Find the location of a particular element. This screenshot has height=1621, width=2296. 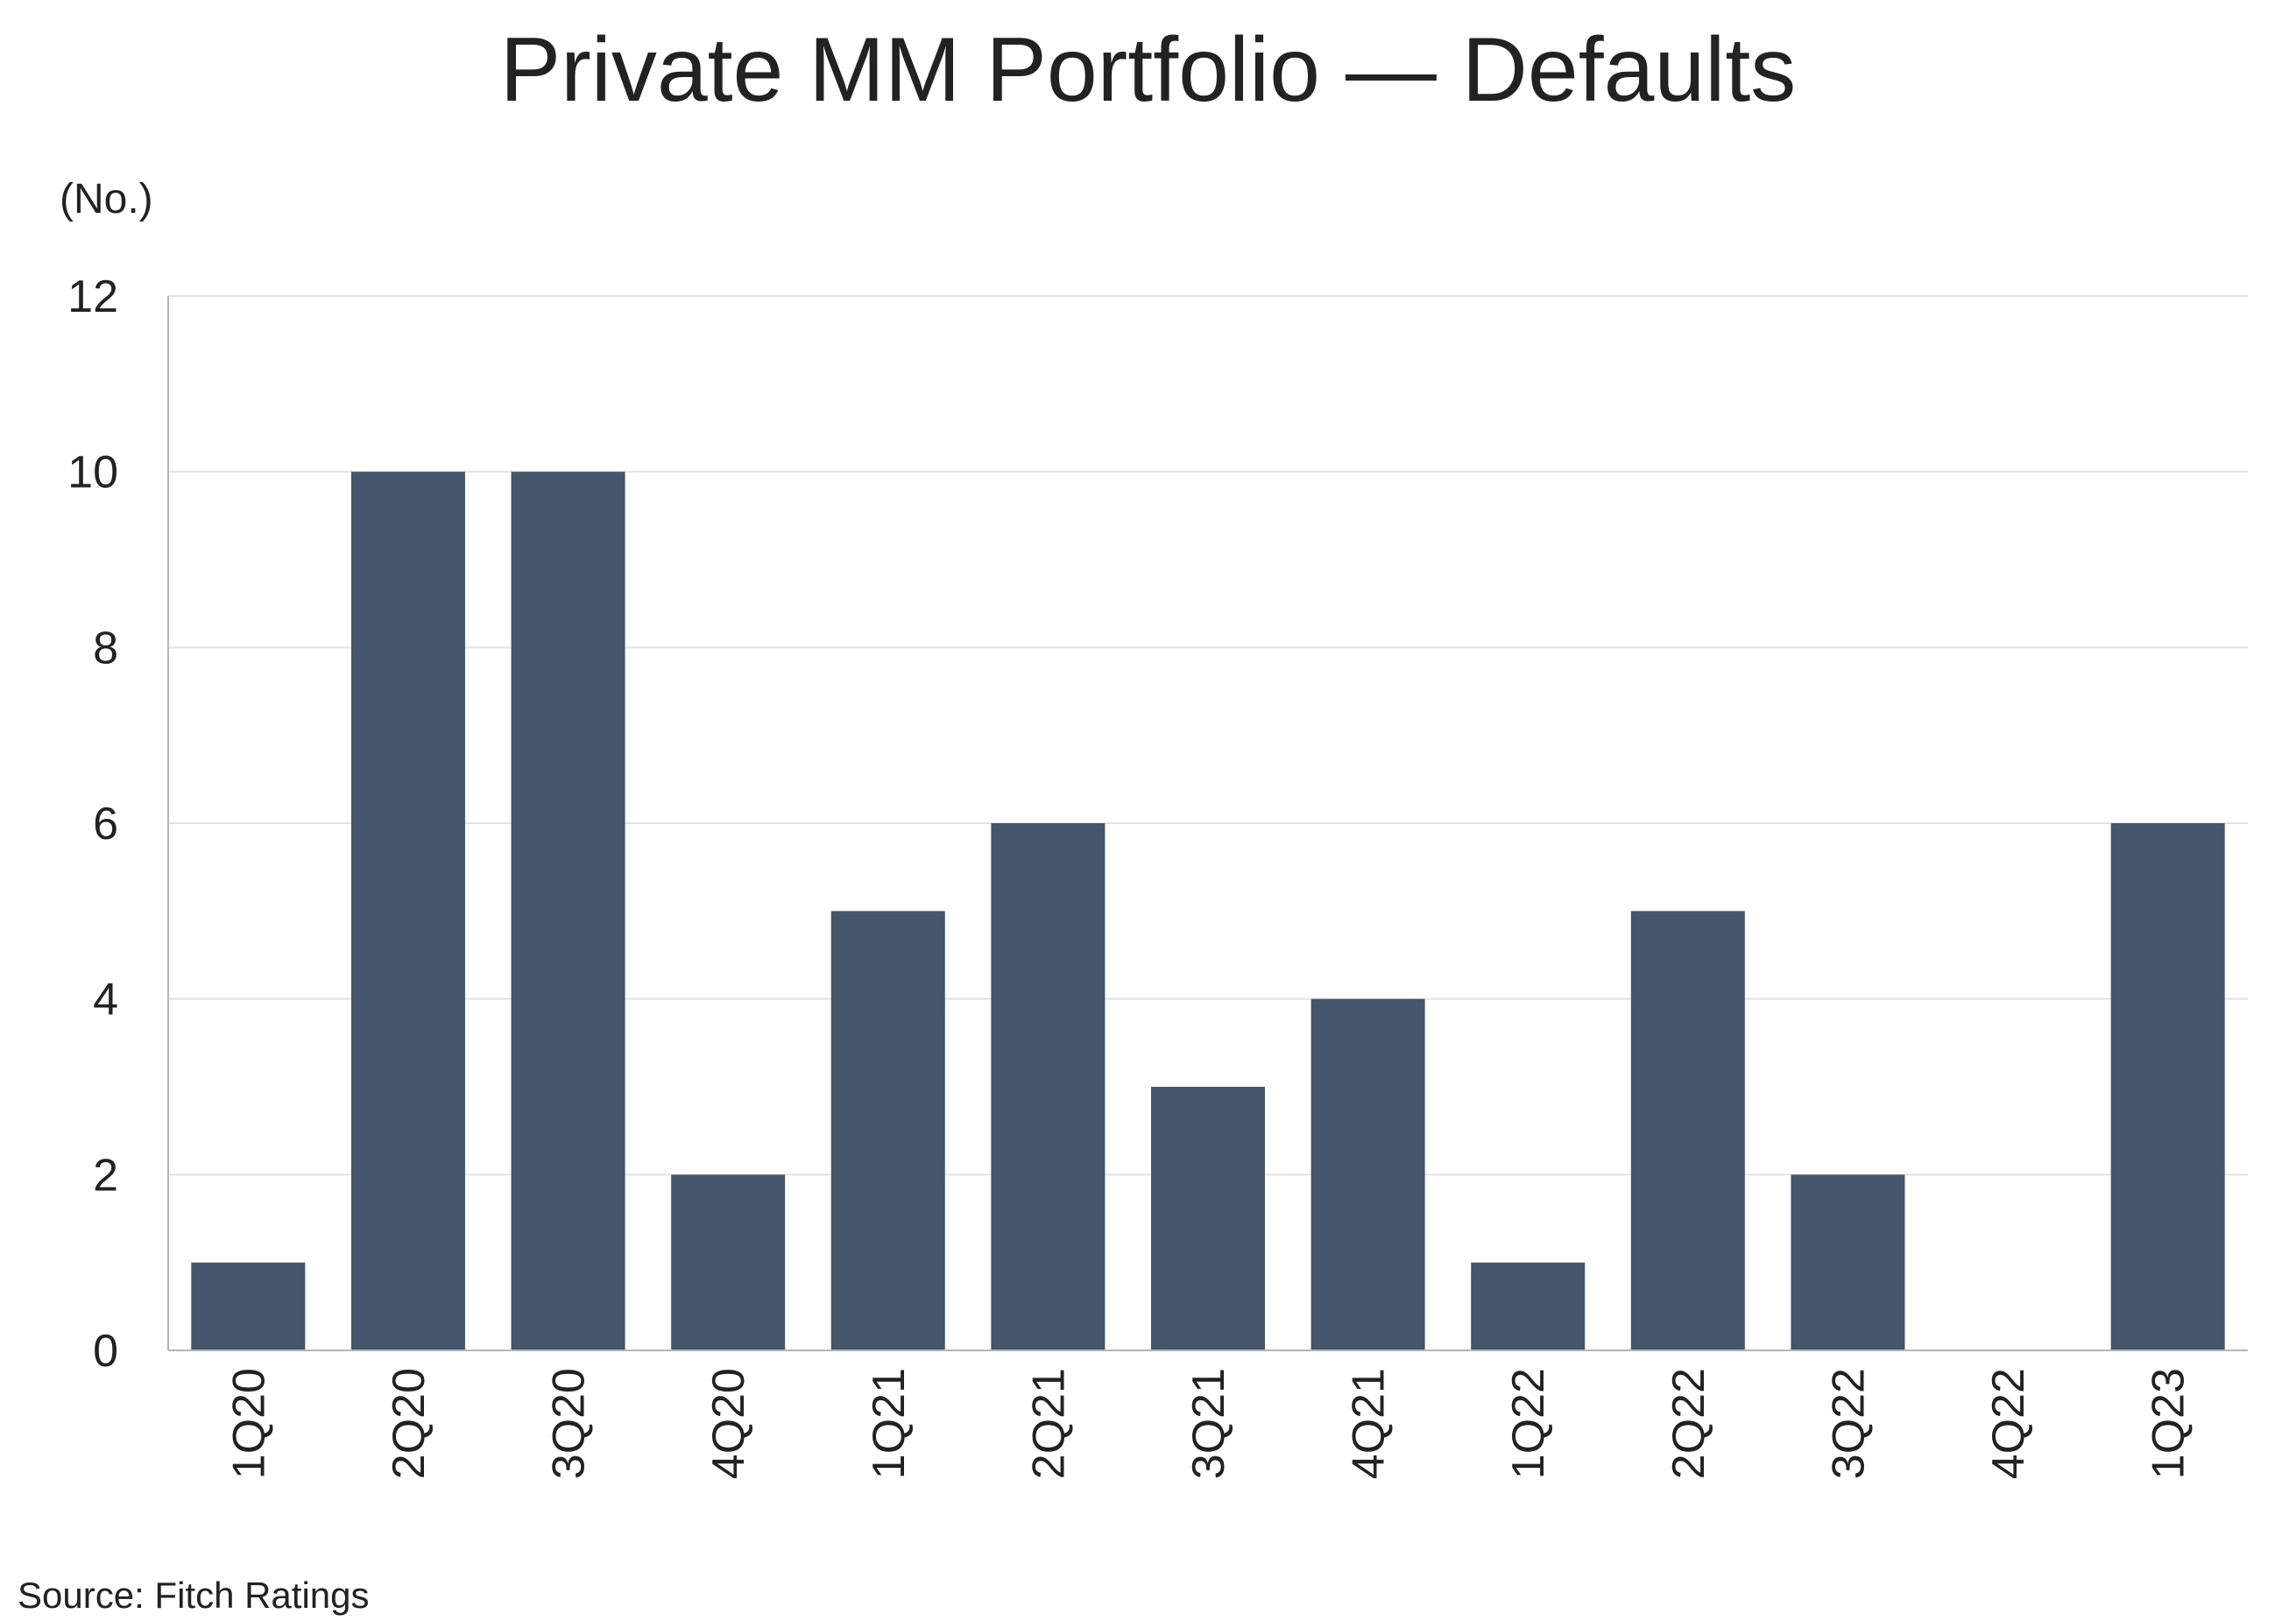

bar-2Q22 is located at coordinates (1687, 1130).